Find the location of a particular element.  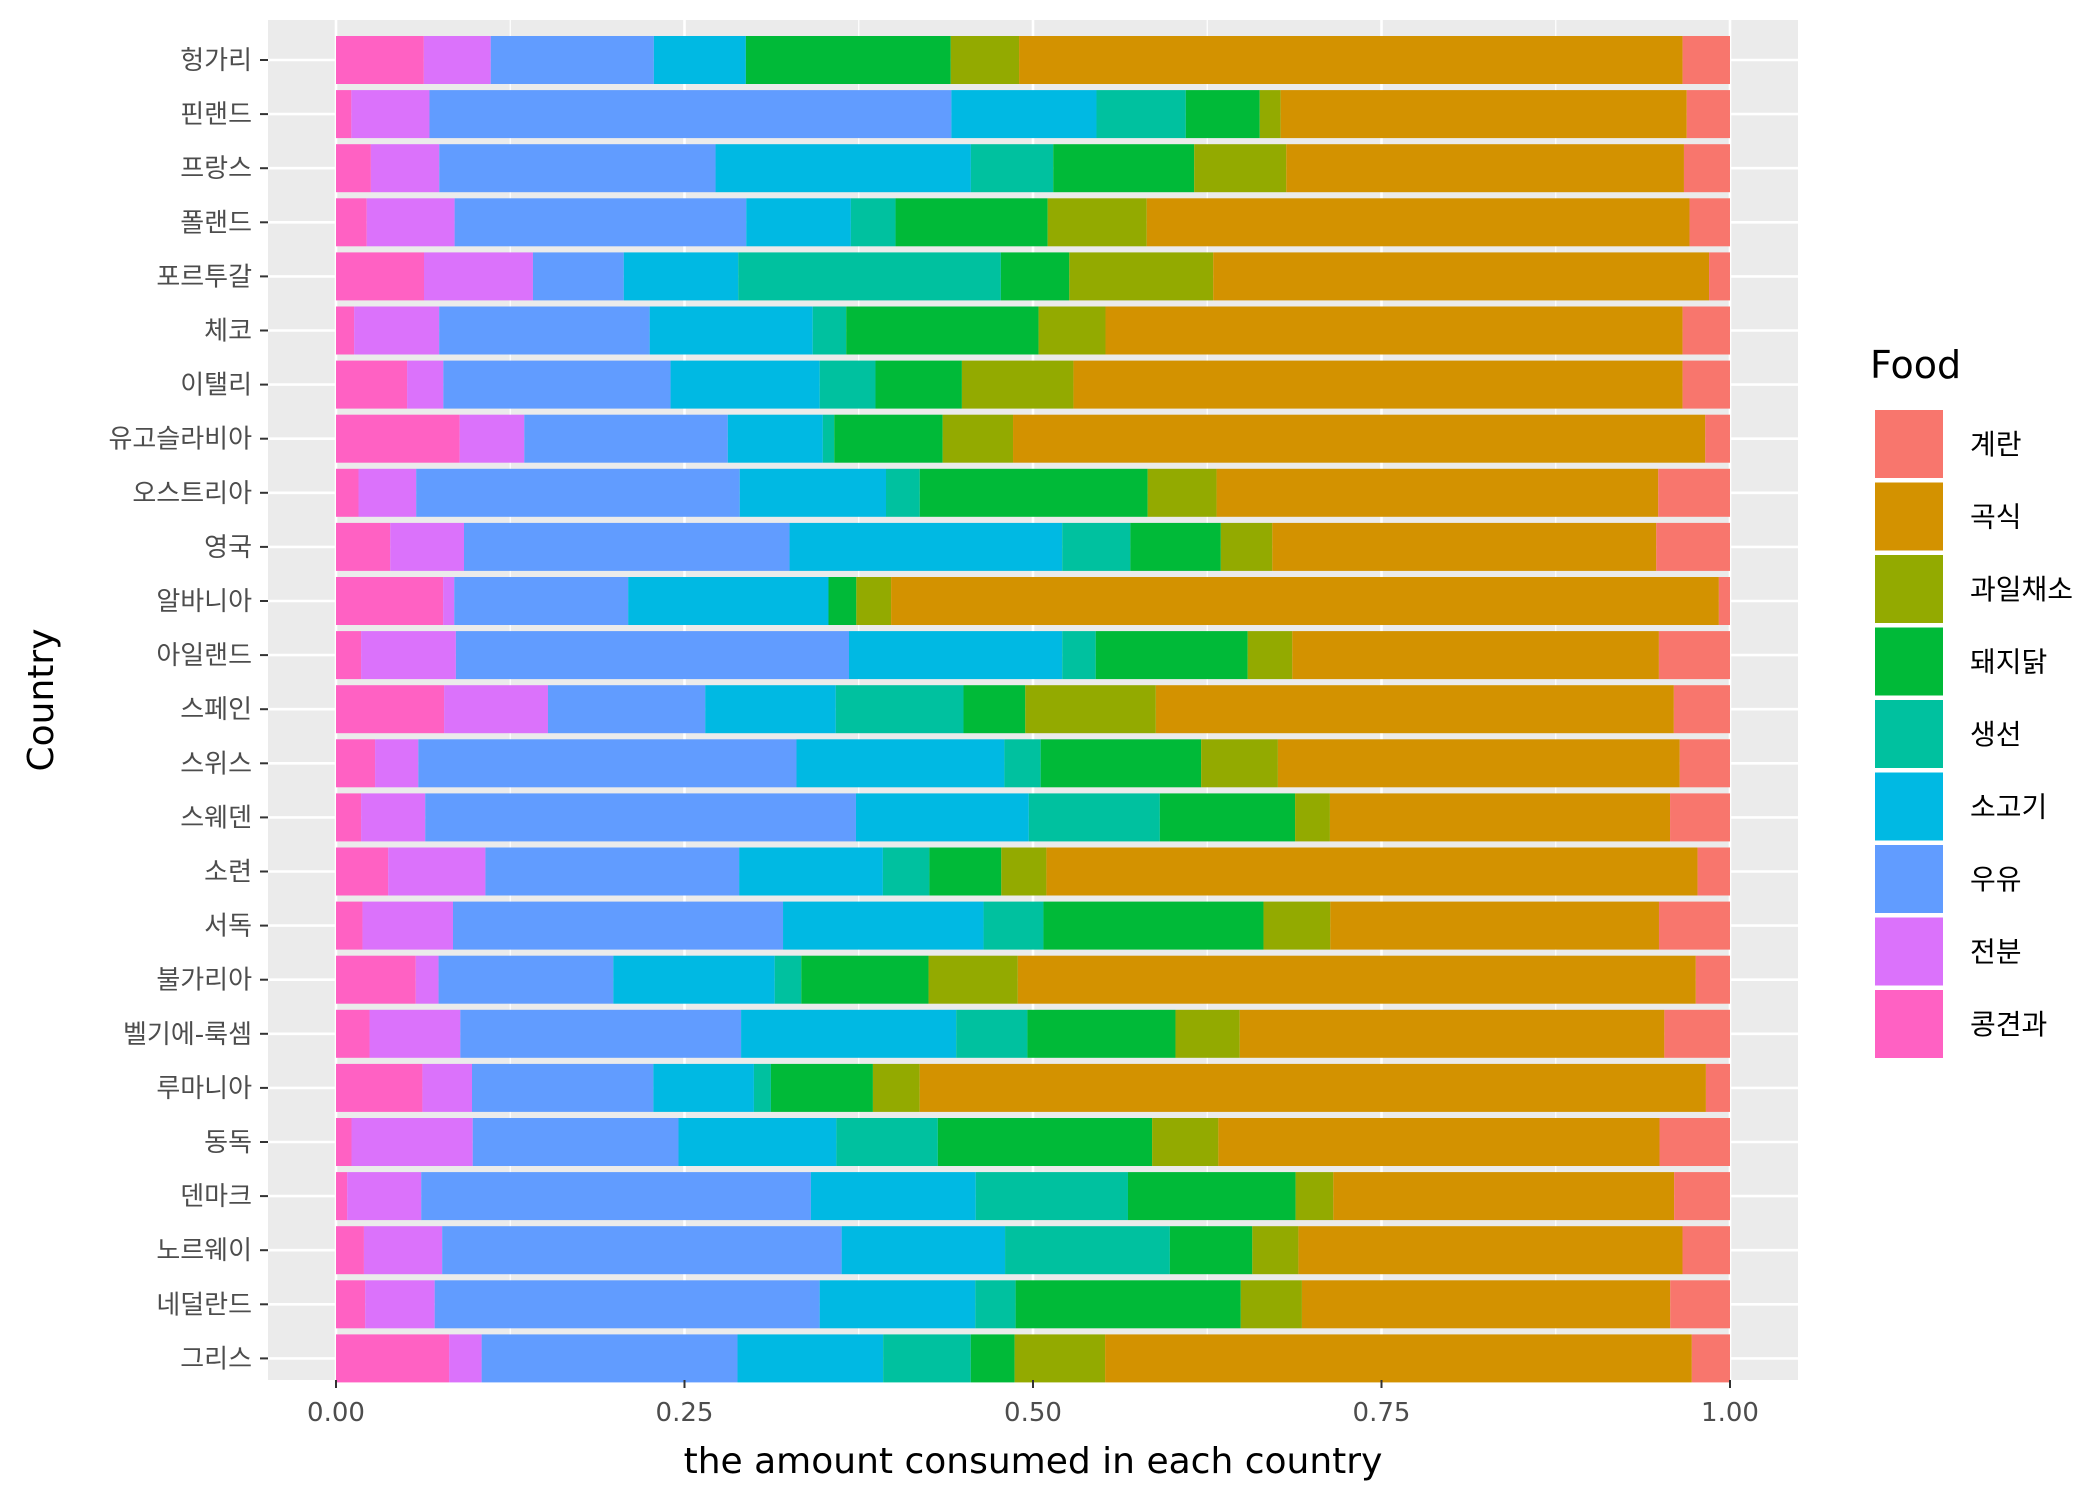

y-tick-label: 폴랜드 is located at coordinates (216, 223).